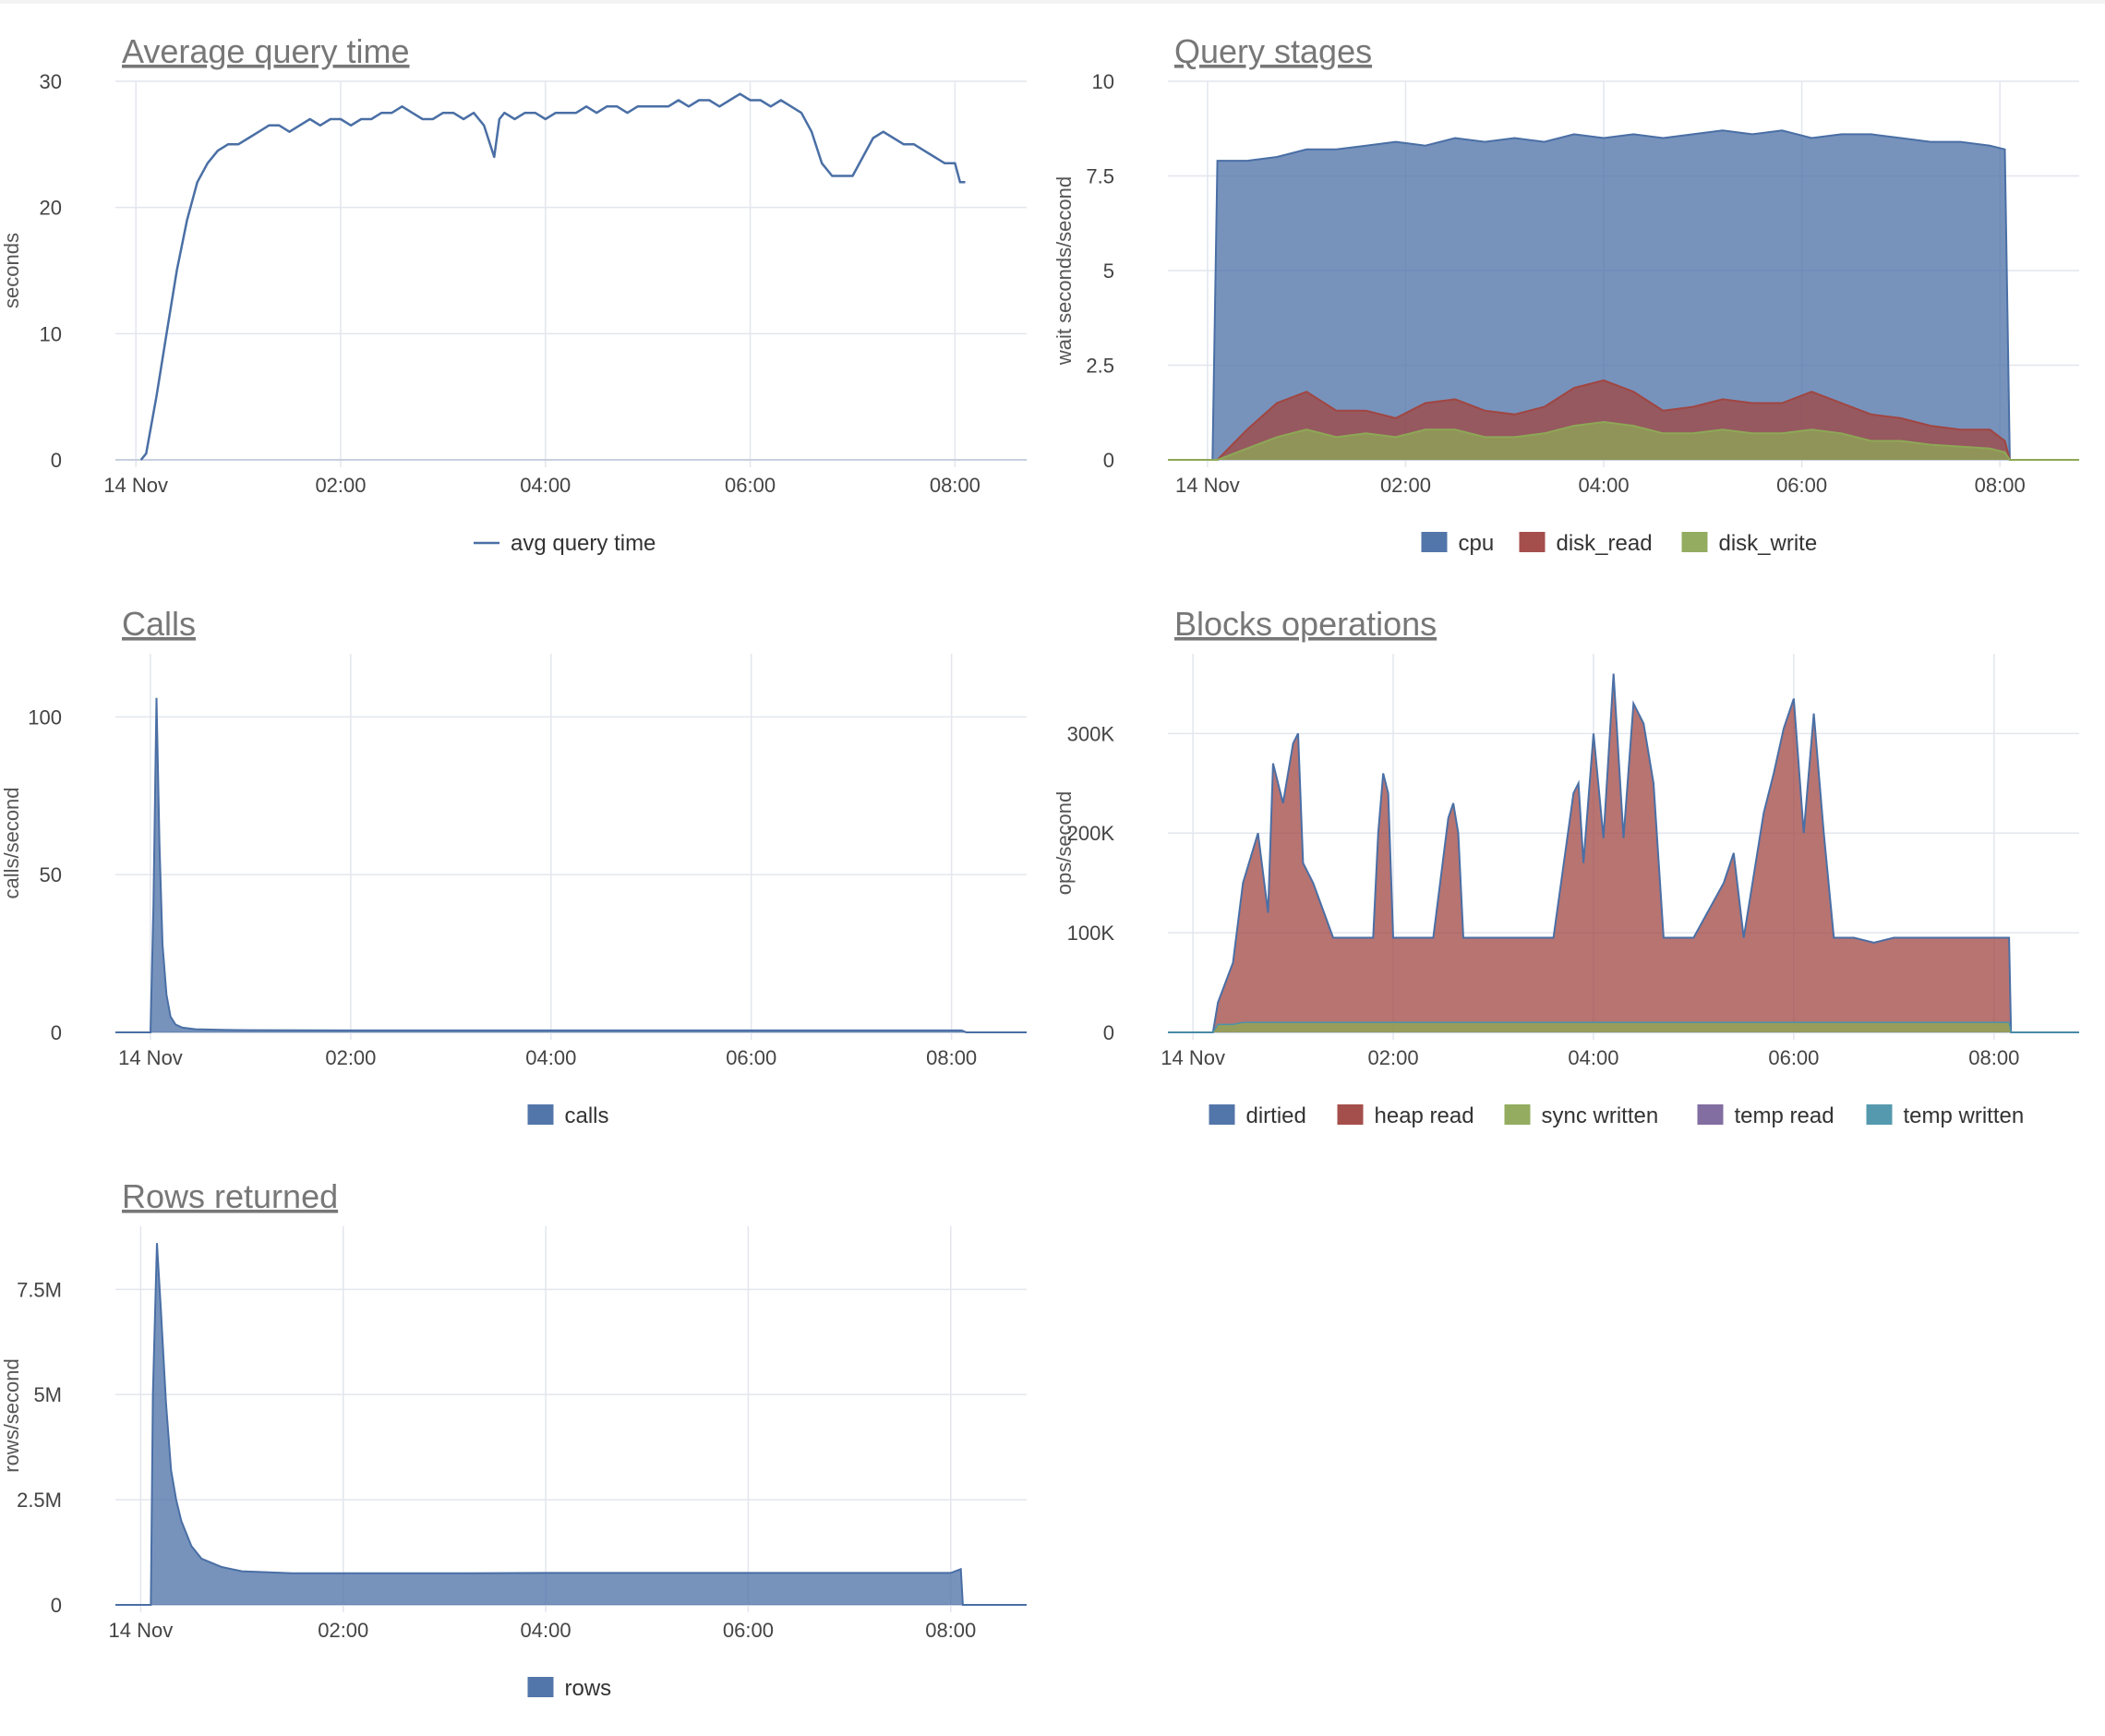 The image size is (2105, 1736). What do you see at coordinates (584, 543) in the screenshot?
I see `legend-label: avg query time` at bounding box center [584, 543].